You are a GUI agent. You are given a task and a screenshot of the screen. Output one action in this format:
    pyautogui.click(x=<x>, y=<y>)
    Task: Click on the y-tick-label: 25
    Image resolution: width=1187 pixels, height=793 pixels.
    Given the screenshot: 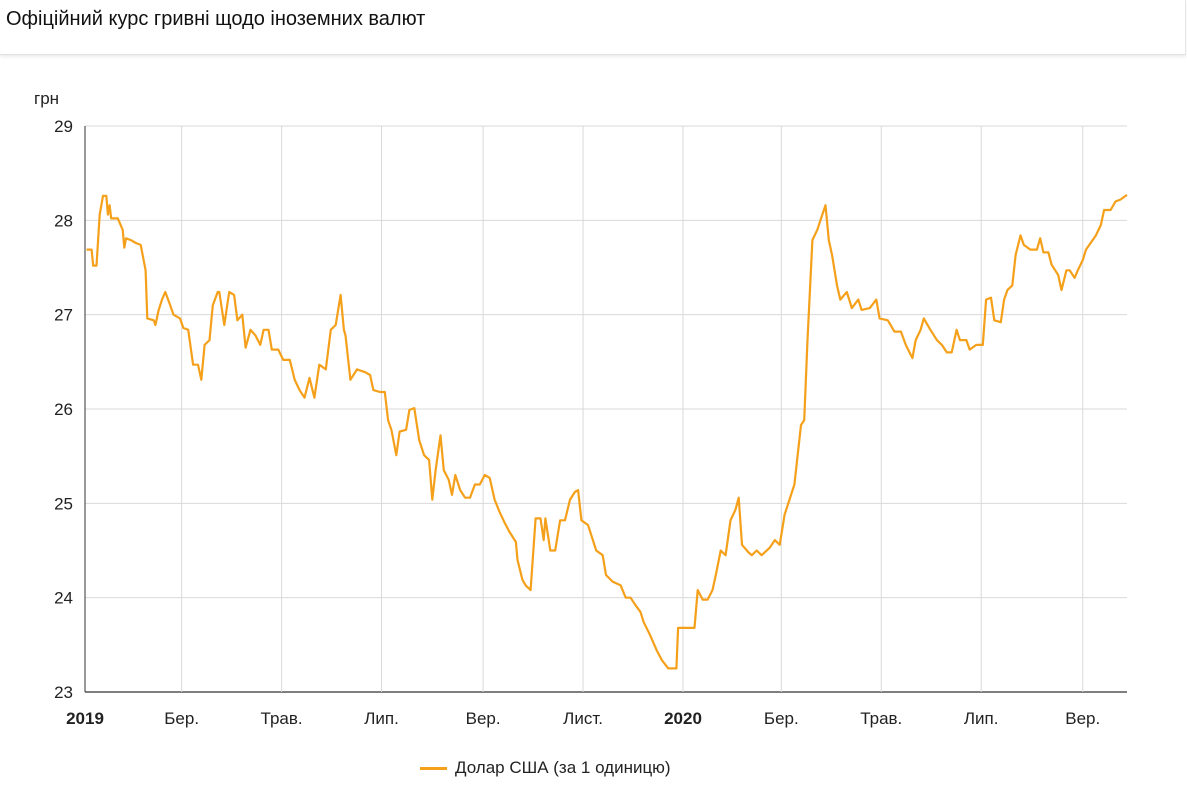 What is the action you would take?
    pyautogui.click(x=63, y=503)
    